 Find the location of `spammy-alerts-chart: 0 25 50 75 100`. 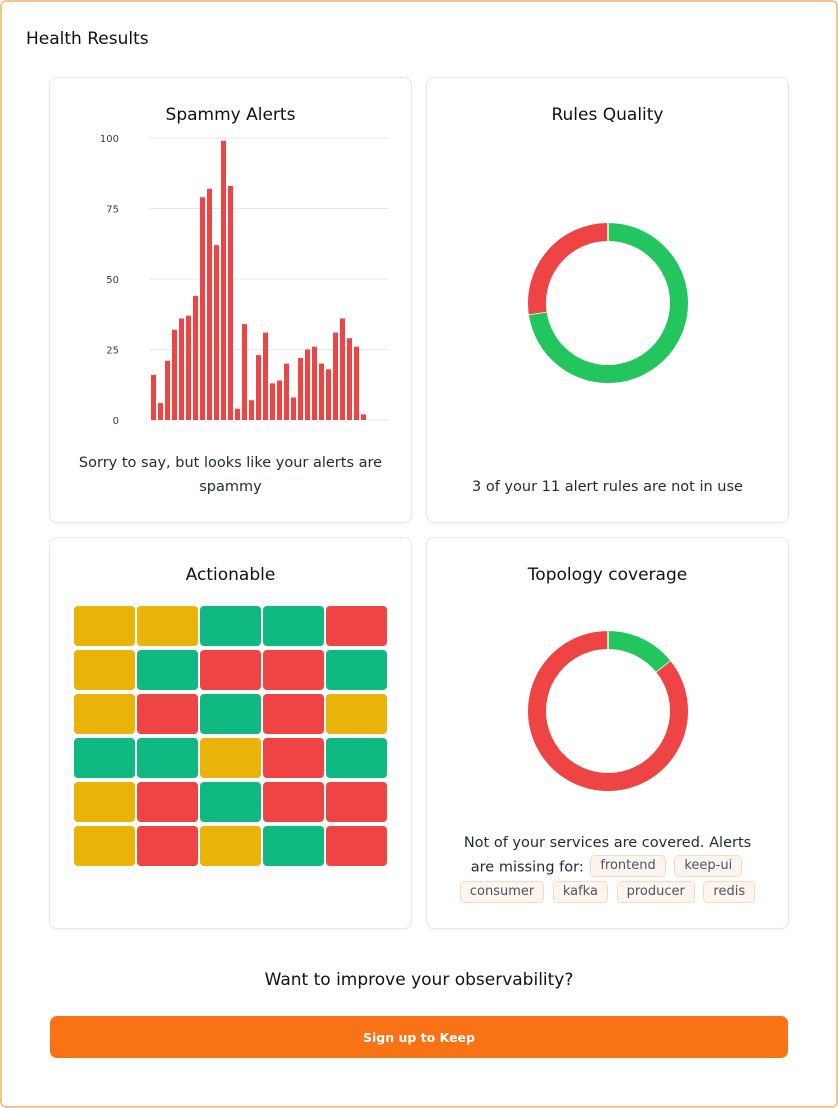

spammy-alerts-chart: 0 25 50 75 100 is located at coordinates (244, 280).